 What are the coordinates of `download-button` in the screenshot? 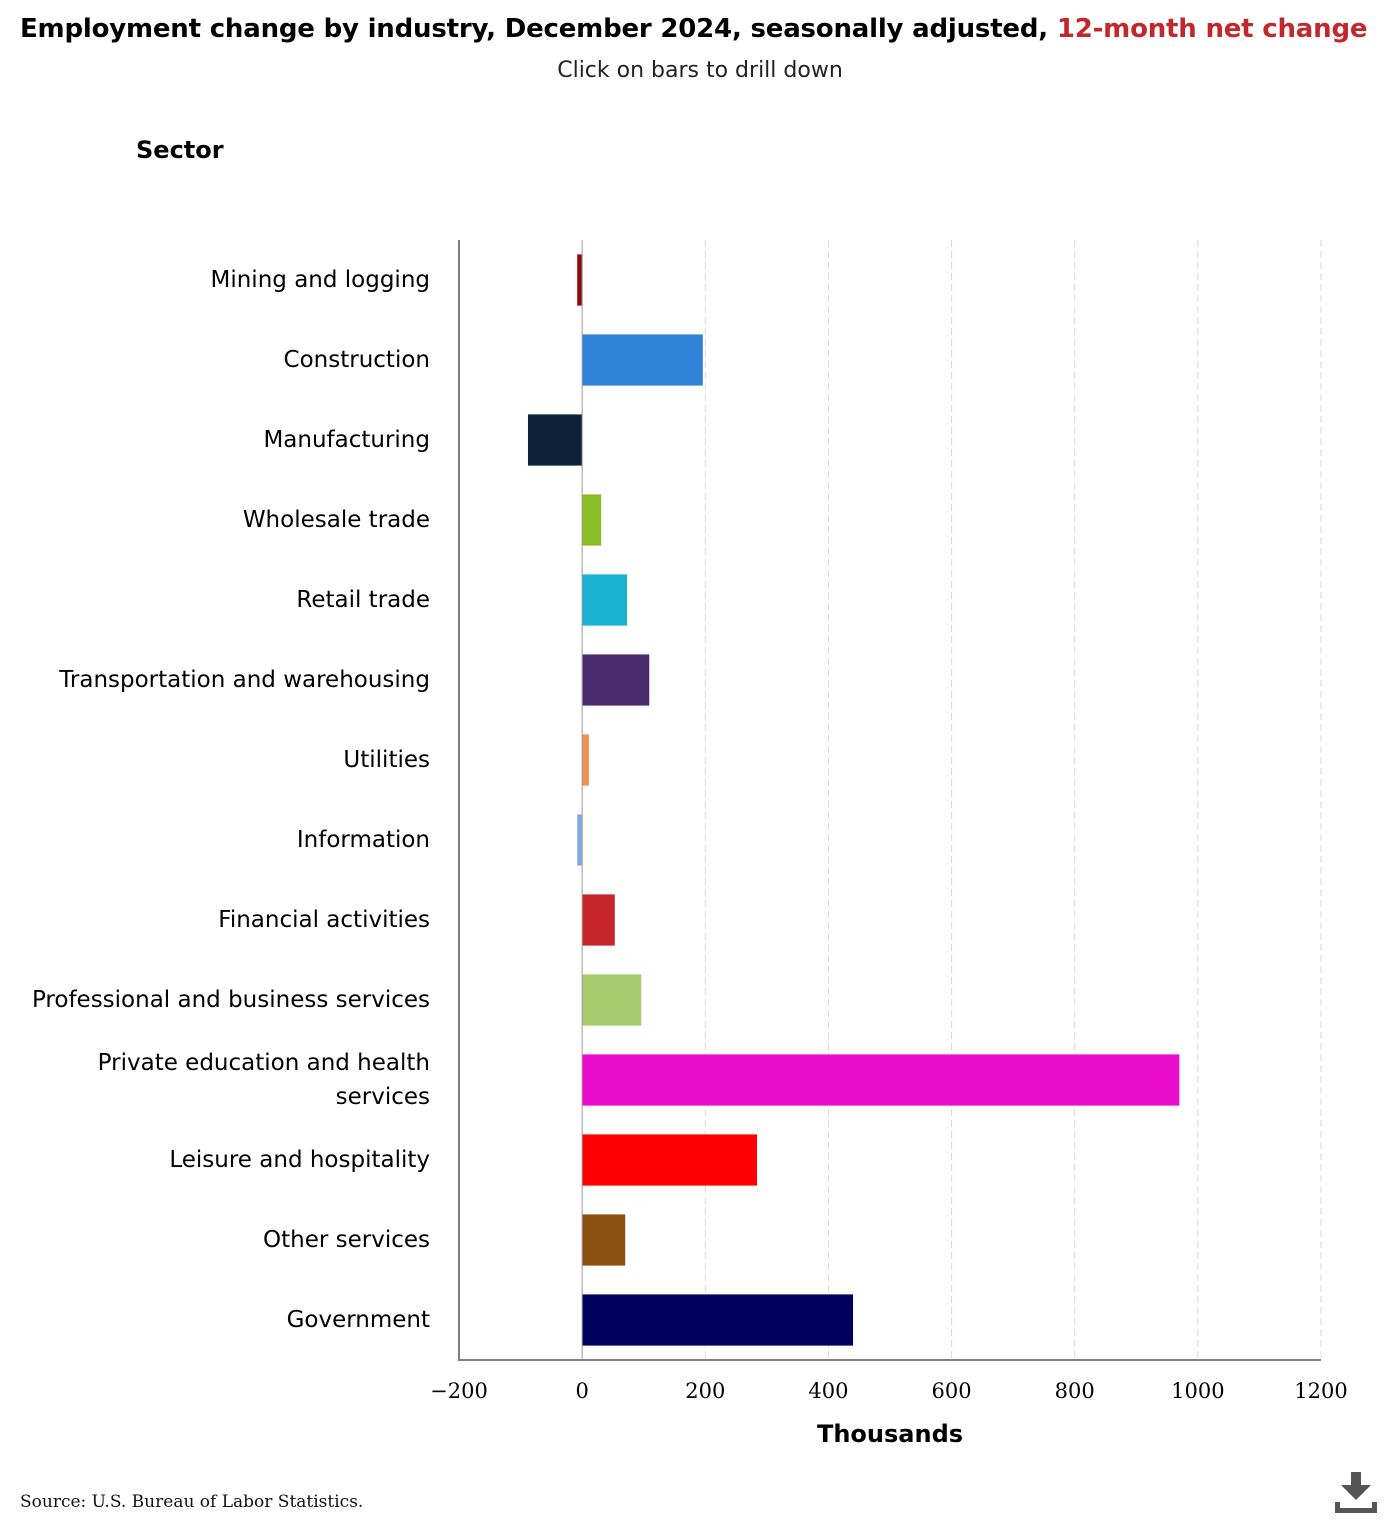 It's located at (1356, 1492).